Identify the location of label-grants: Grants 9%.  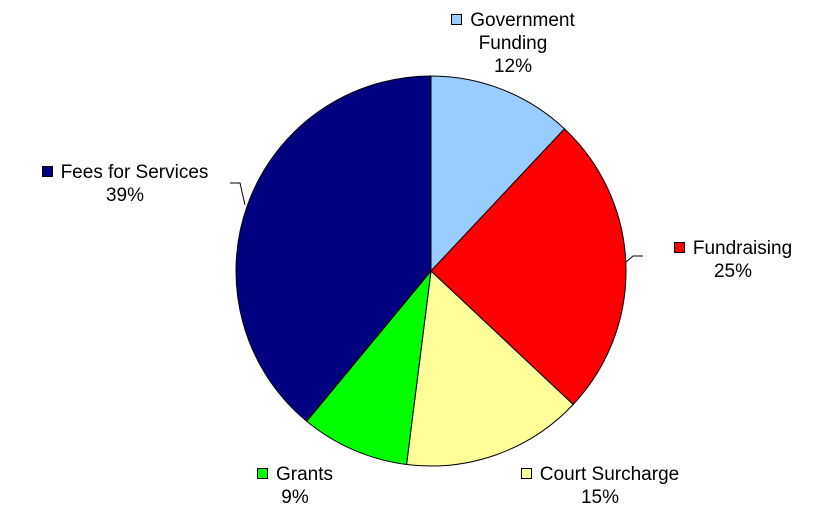
(295, 486).